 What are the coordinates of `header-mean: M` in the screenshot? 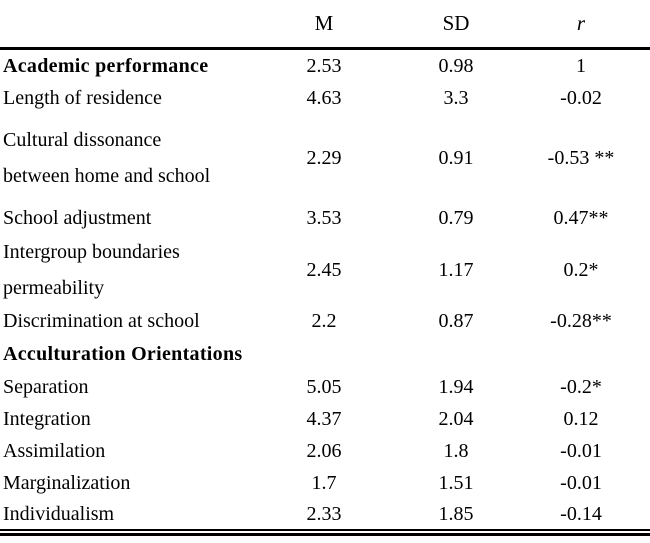 It's located at (324, 23).